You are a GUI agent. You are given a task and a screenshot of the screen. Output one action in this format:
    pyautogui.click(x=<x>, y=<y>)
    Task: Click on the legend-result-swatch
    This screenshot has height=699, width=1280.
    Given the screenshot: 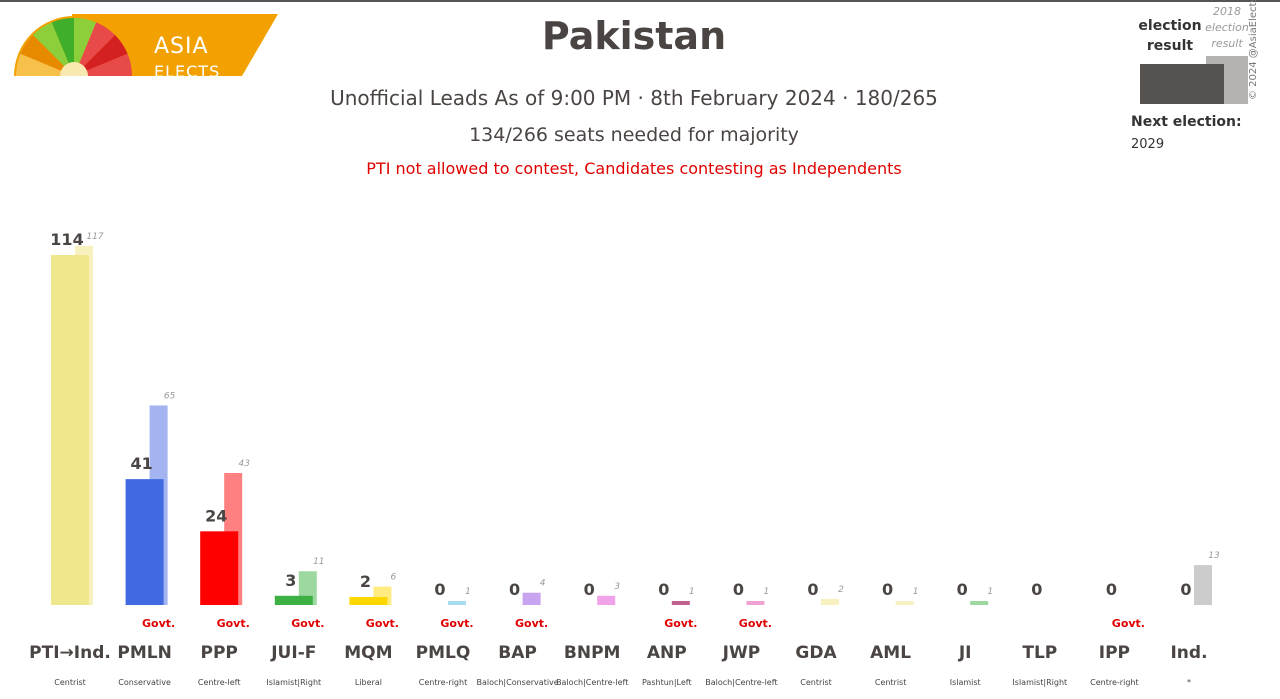 What is the action you would take?
    pyautogui.click(x=1182, y=84)
    